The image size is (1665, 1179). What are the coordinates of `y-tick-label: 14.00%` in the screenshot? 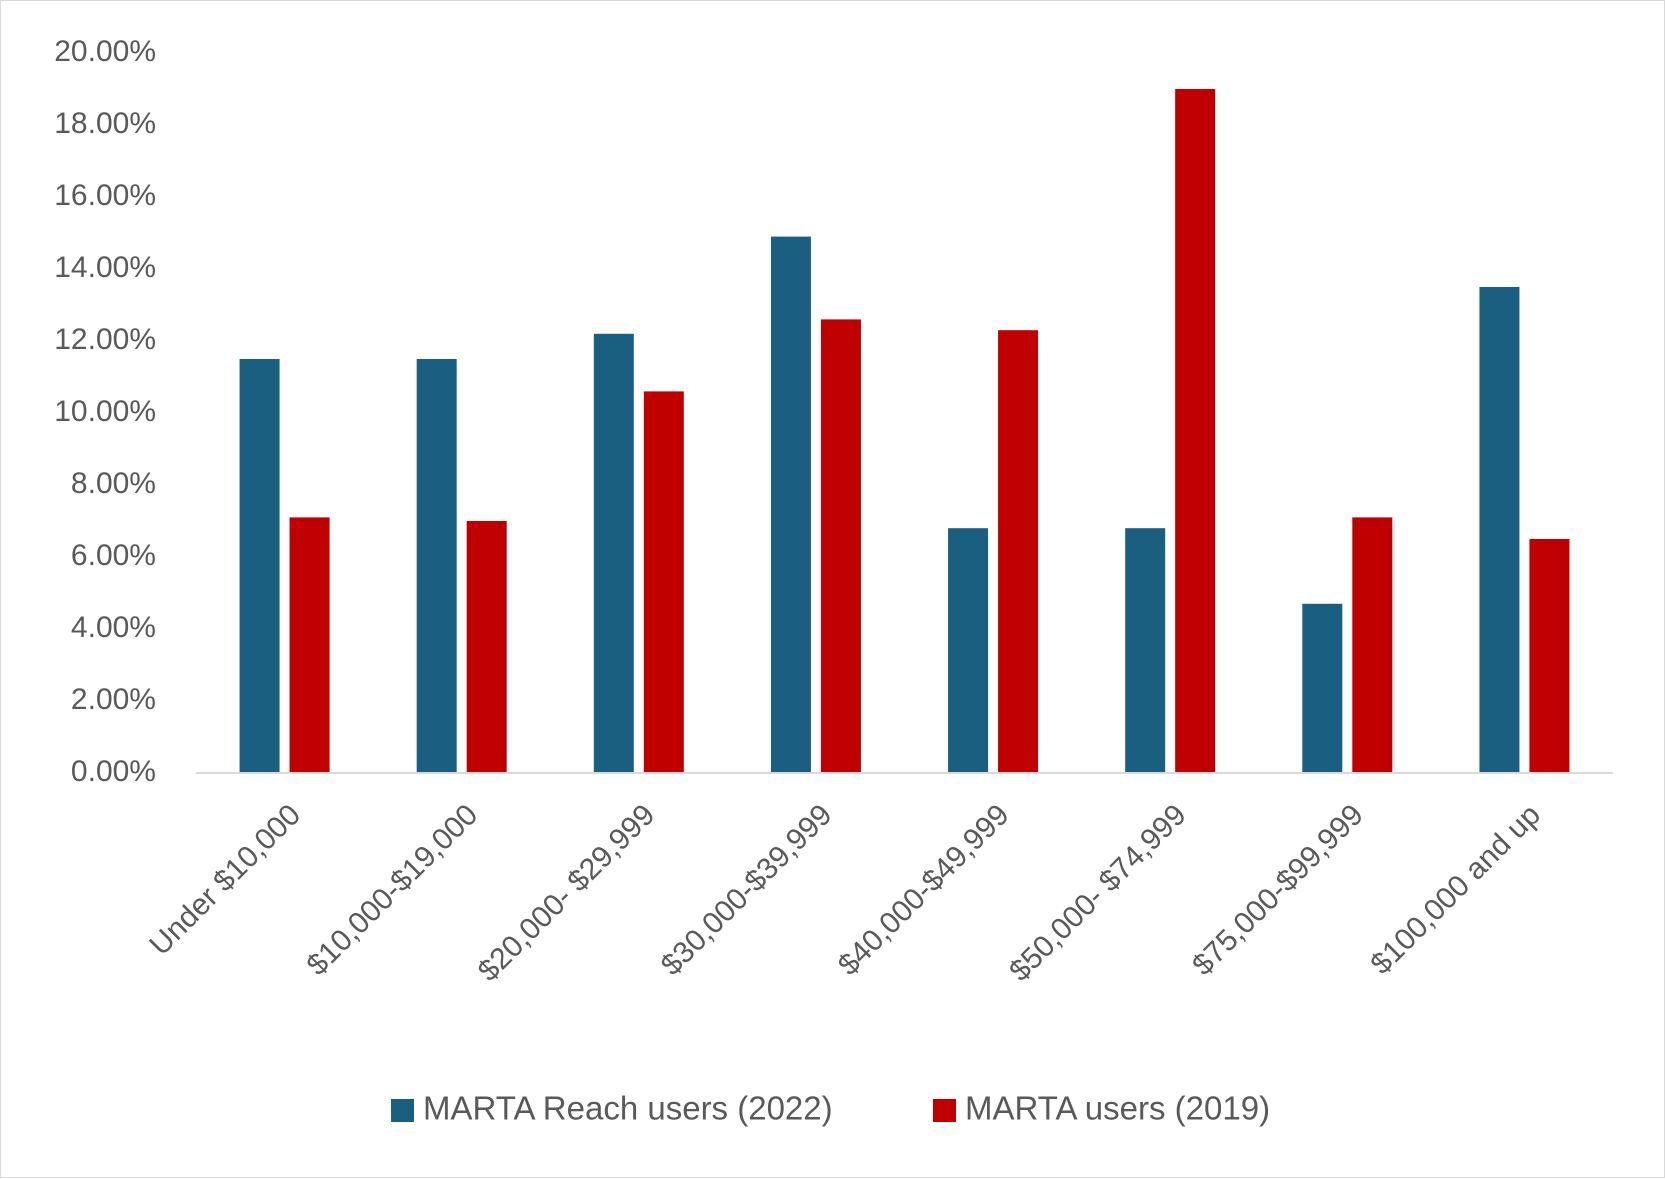 It's located at (105, 267).